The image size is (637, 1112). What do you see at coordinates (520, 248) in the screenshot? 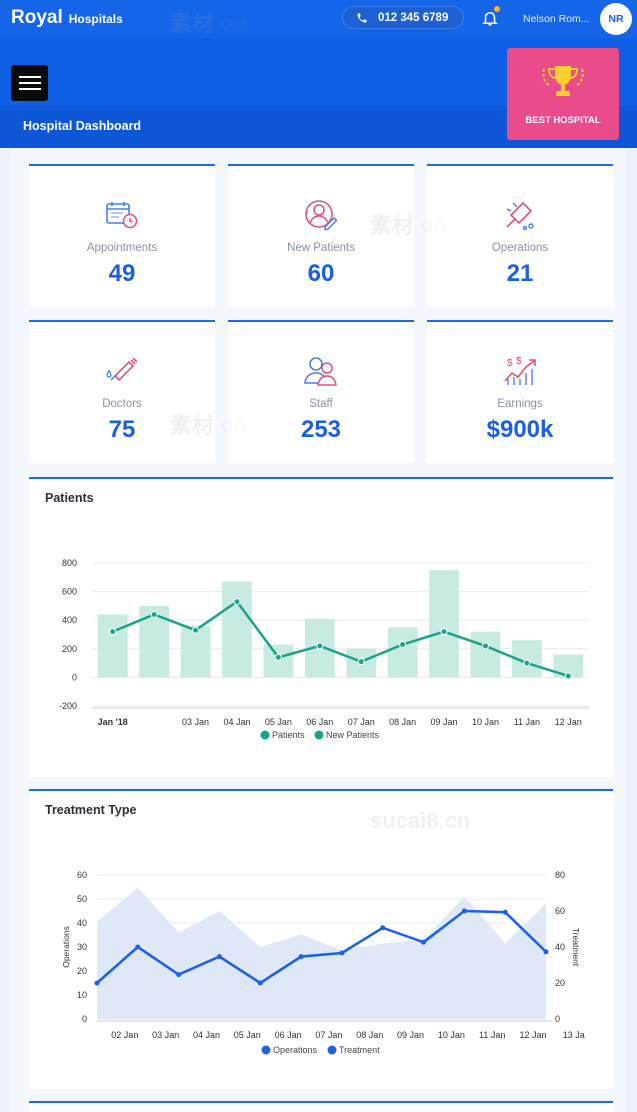
I see `stat-label: Operations` at bounding box center [520, 248].